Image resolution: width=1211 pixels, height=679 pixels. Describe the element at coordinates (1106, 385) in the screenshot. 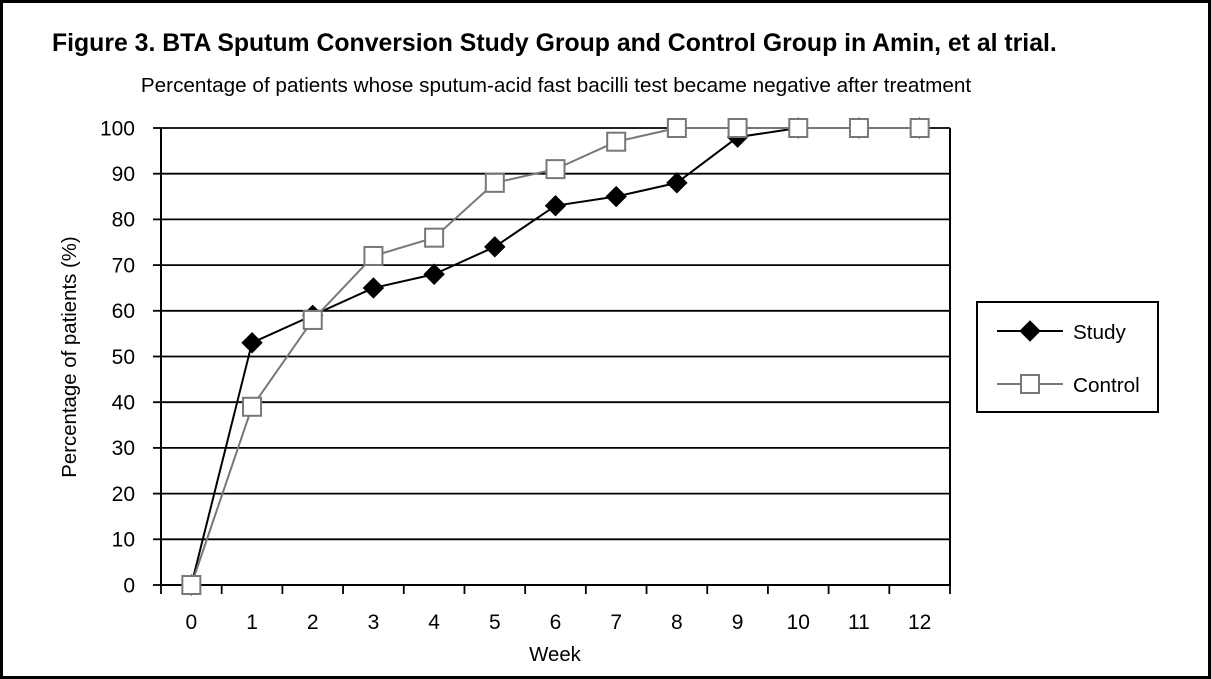

I see `legend-label: Control` at that location.